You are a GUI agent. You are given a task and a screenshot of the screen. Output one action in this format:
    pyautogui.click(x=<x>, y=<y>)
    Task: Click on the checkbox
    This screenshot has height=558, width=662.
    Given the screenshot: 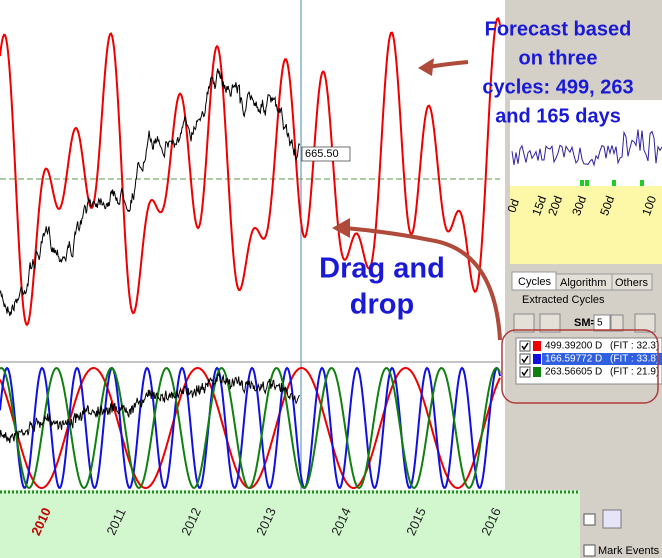 What is the action you would take?
    pyautogui.click(x=589, y=519)
    